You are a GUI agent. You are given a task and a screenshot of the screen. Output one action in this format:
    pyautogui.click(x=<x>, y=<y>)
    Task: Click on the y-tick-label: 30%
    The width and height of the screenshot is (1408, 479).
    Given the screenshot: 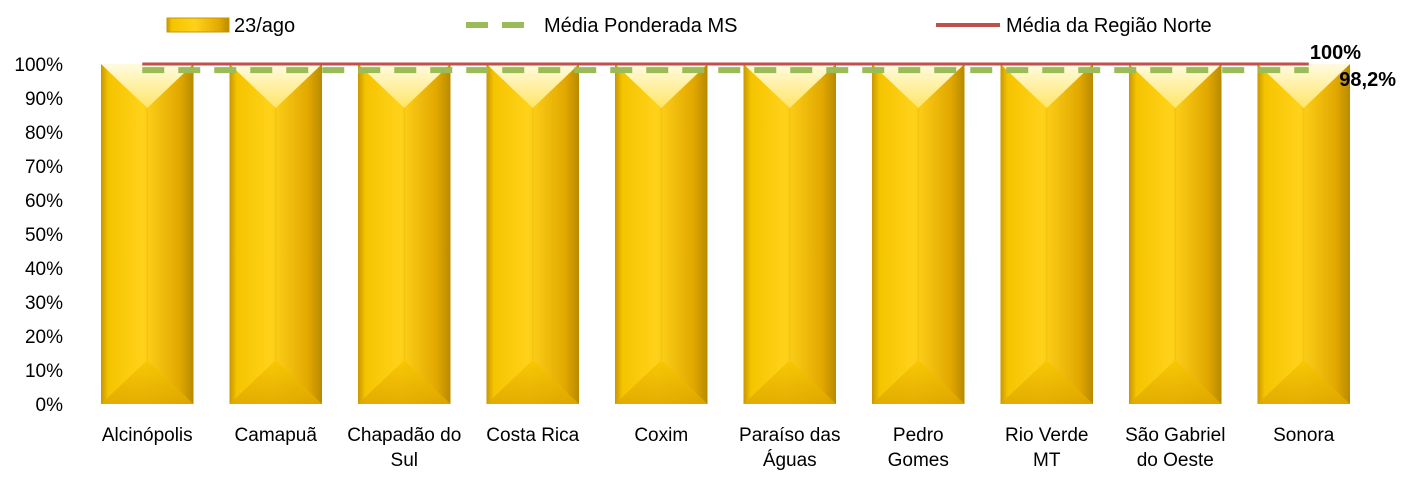 What is the action you would take?
    pyautogui.click(x=44, y=303)
    